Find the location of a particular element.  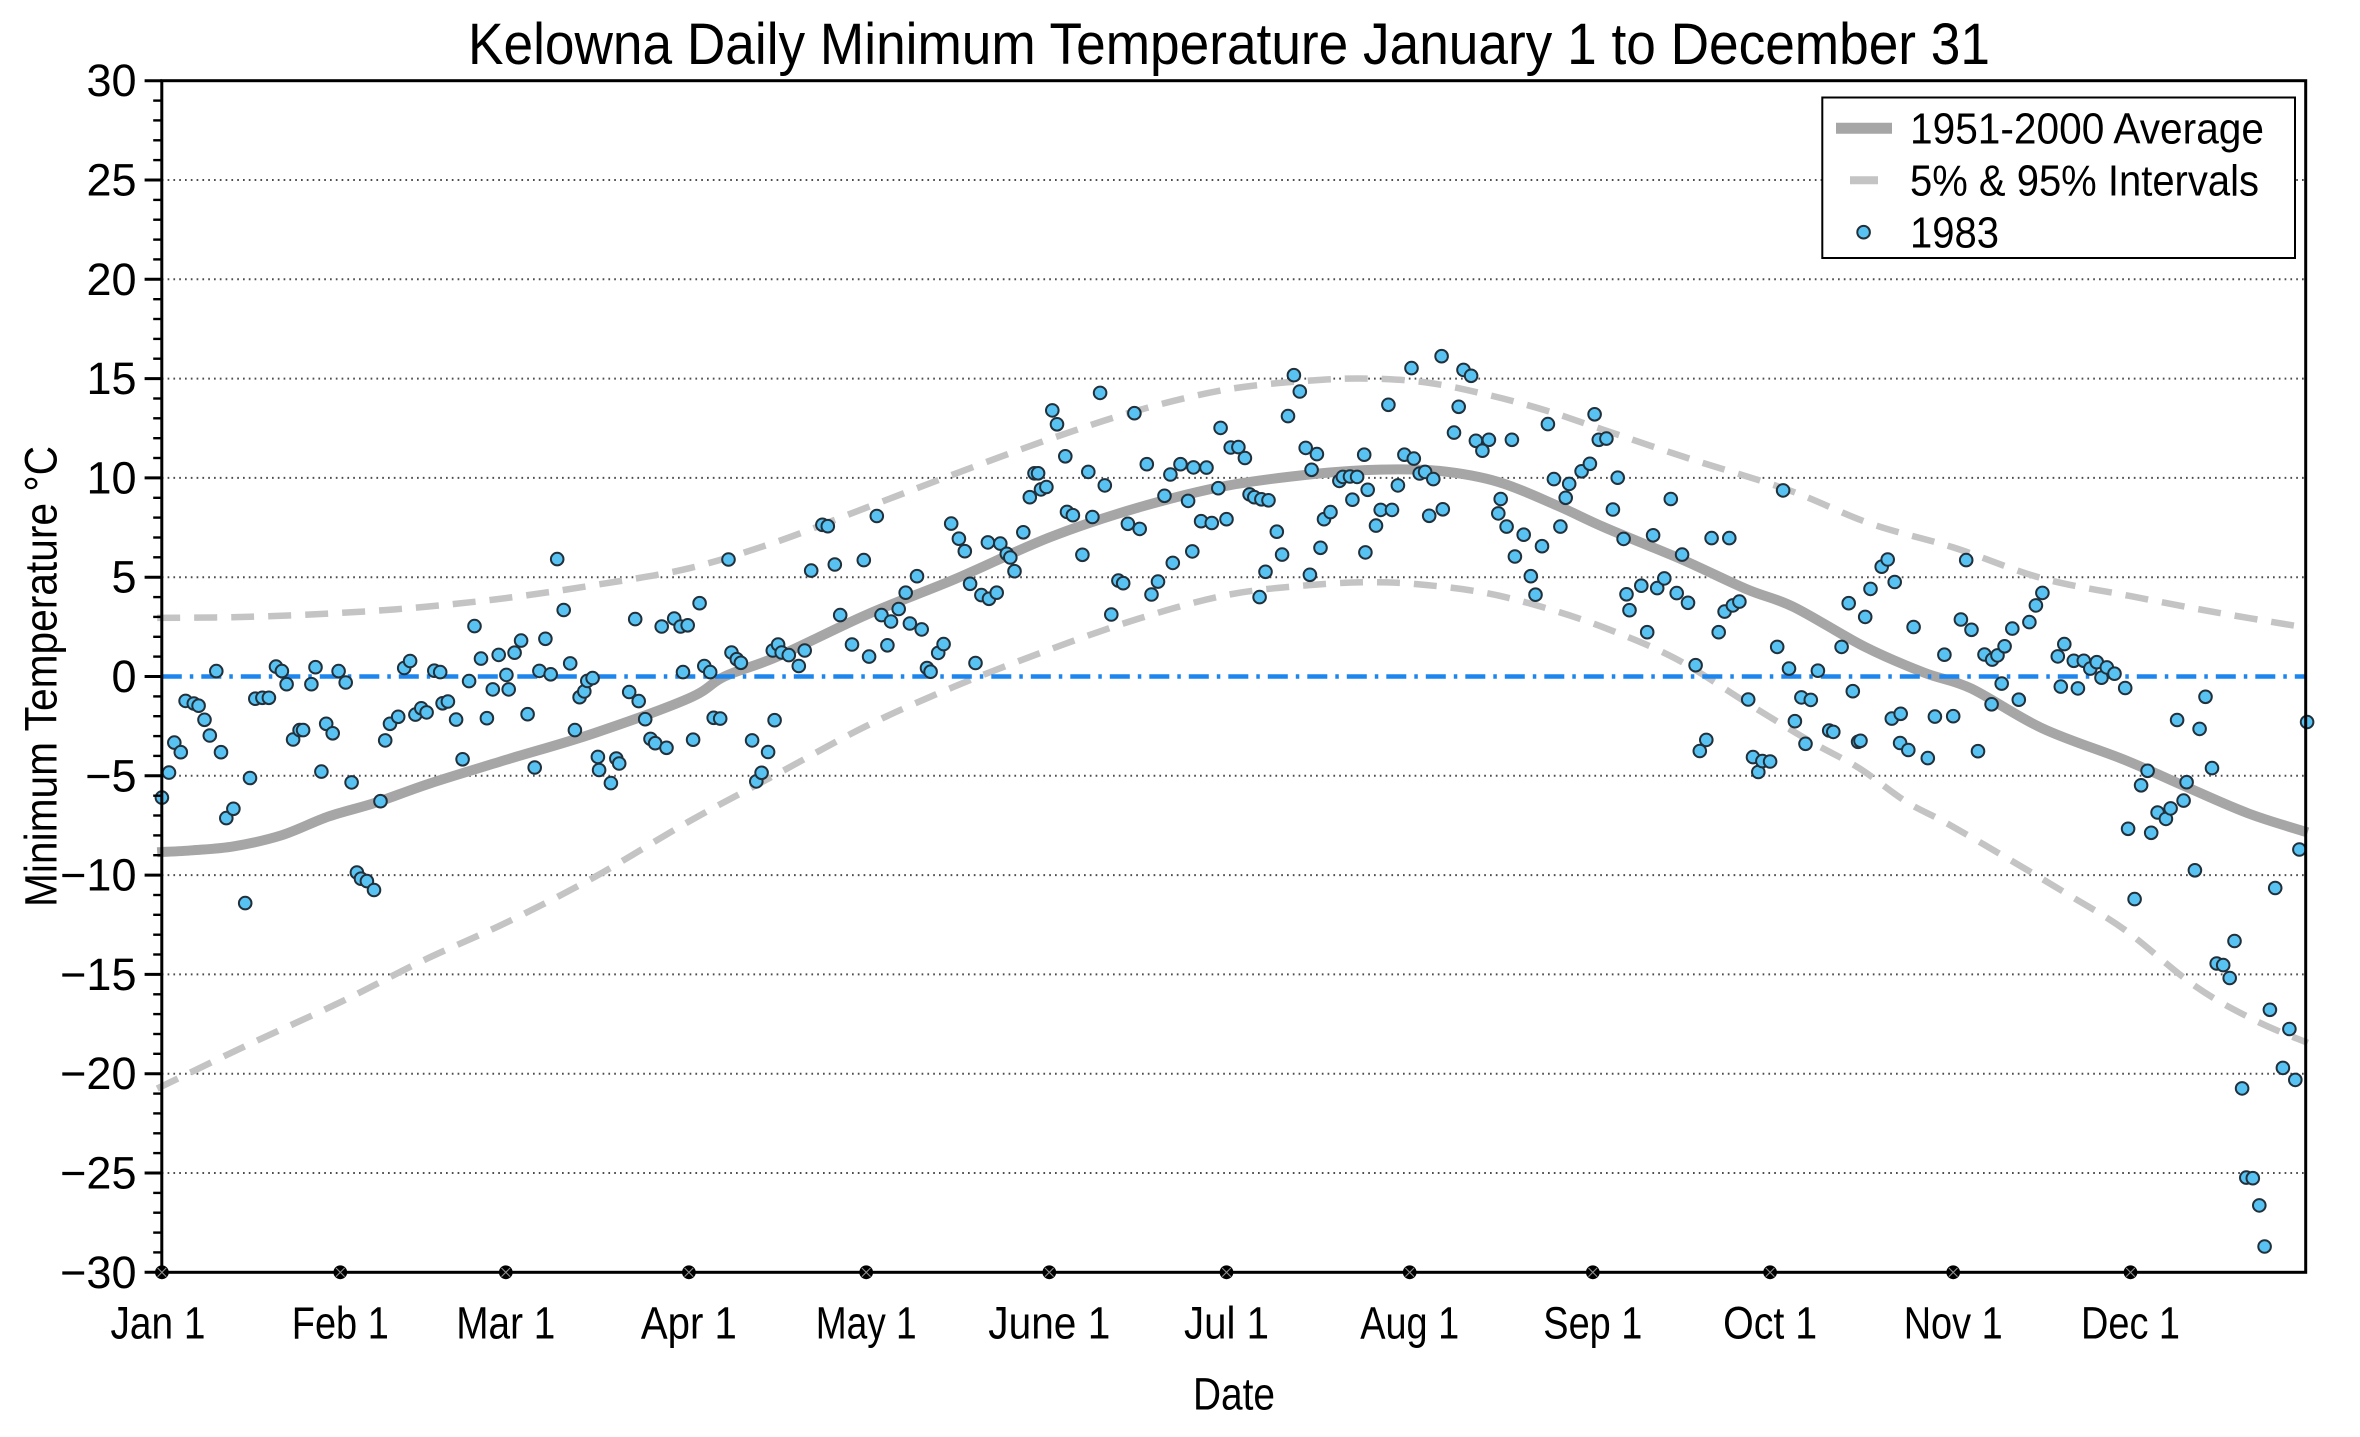

svg-text: 10 is located at coordinates (111, 477).